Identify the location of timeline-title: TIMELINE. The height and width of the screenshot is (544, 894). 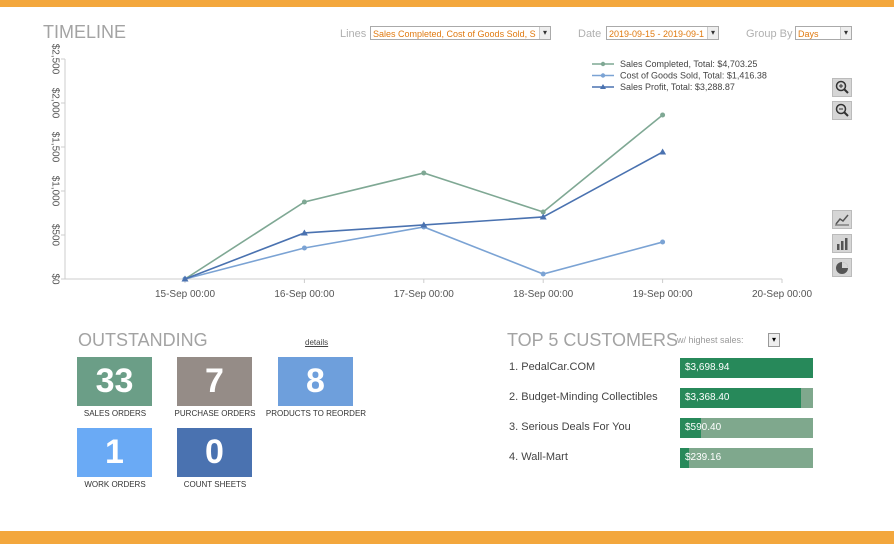
(85, 32).